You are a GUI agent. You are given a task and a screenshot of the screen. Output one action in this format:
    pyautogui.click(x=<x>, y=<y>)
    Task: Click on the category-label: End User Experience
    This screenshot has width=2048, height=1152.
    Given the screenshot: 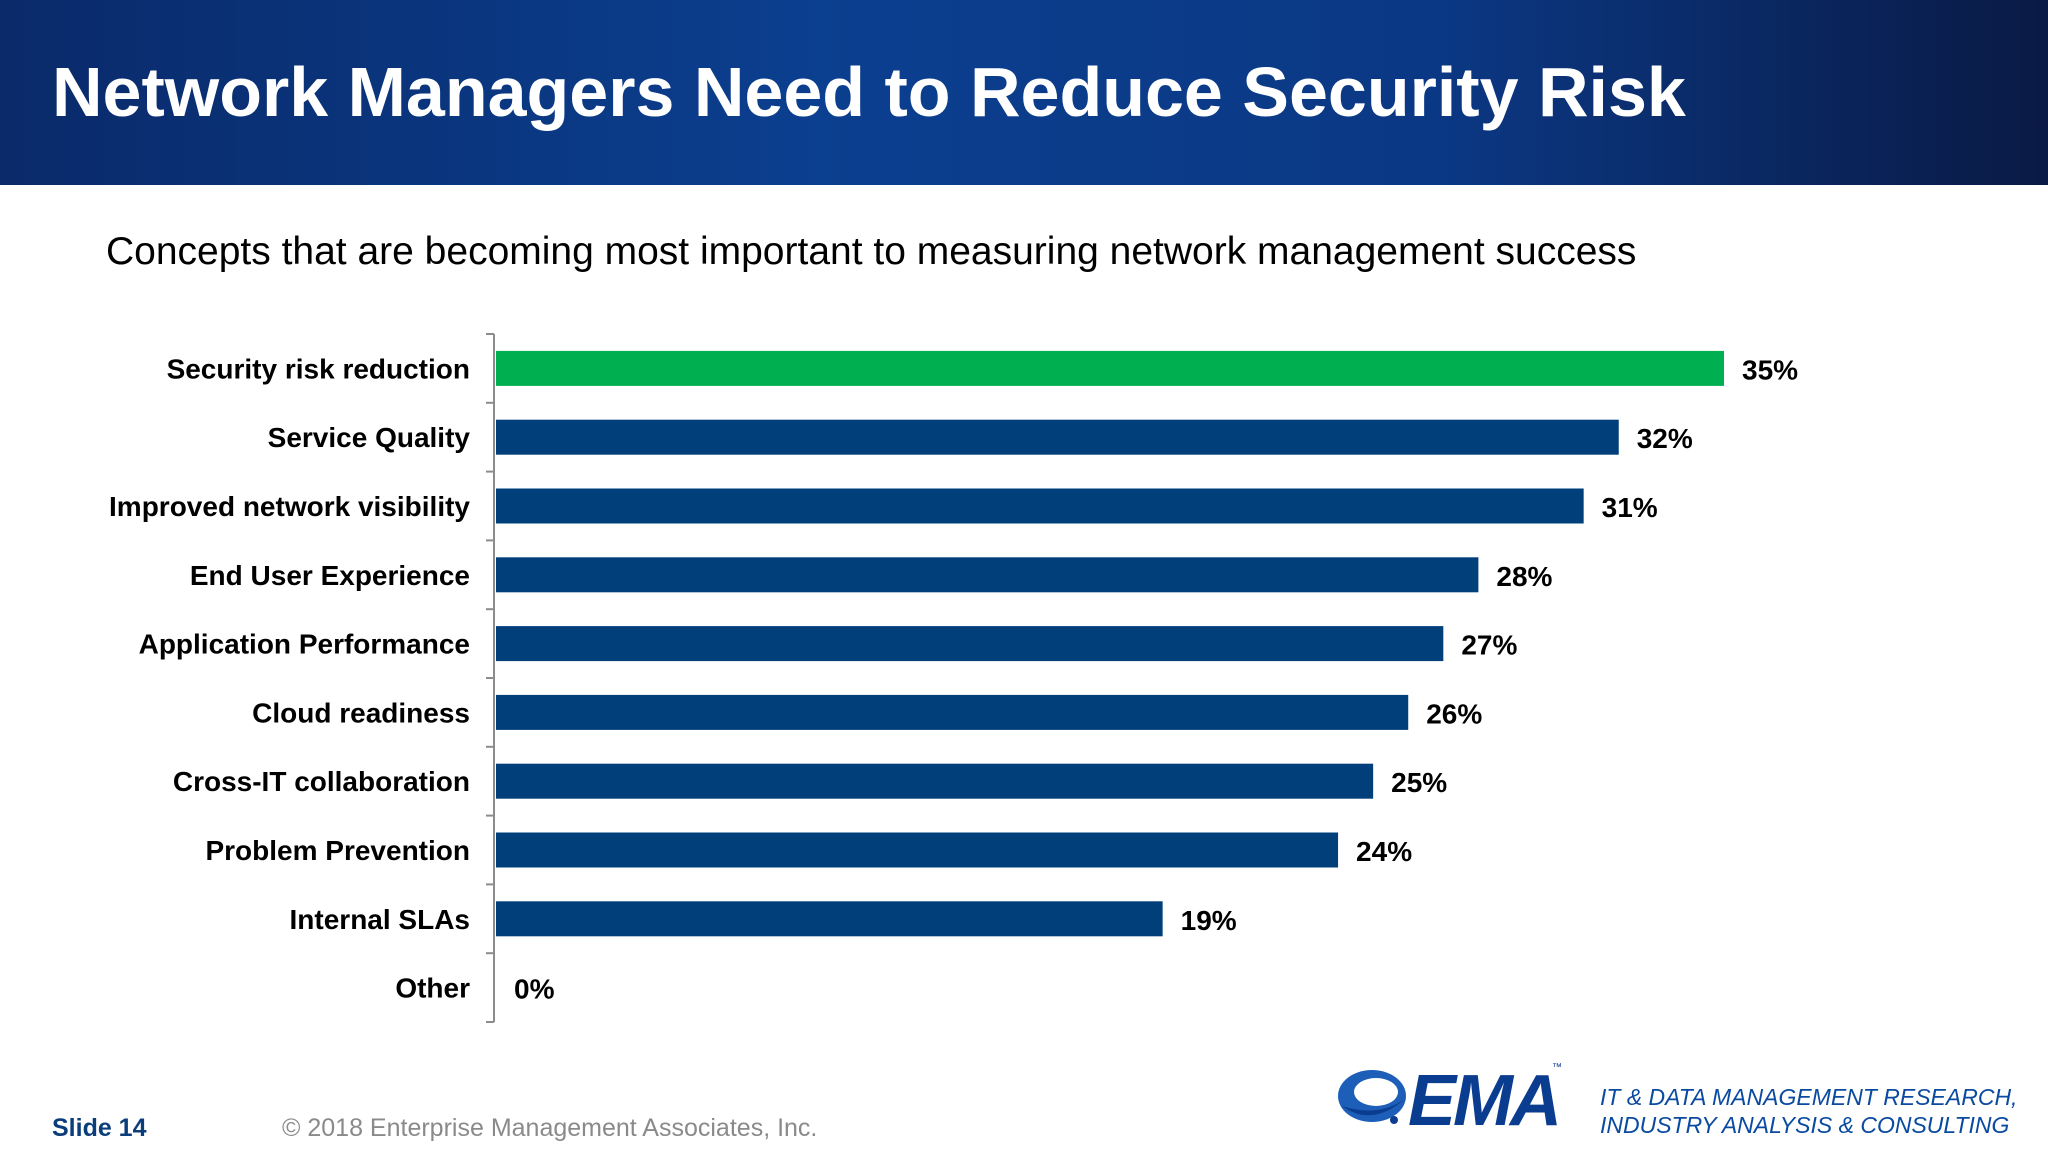 What is the action you would take?
    pyautogui.click(x=330, y=575)
    